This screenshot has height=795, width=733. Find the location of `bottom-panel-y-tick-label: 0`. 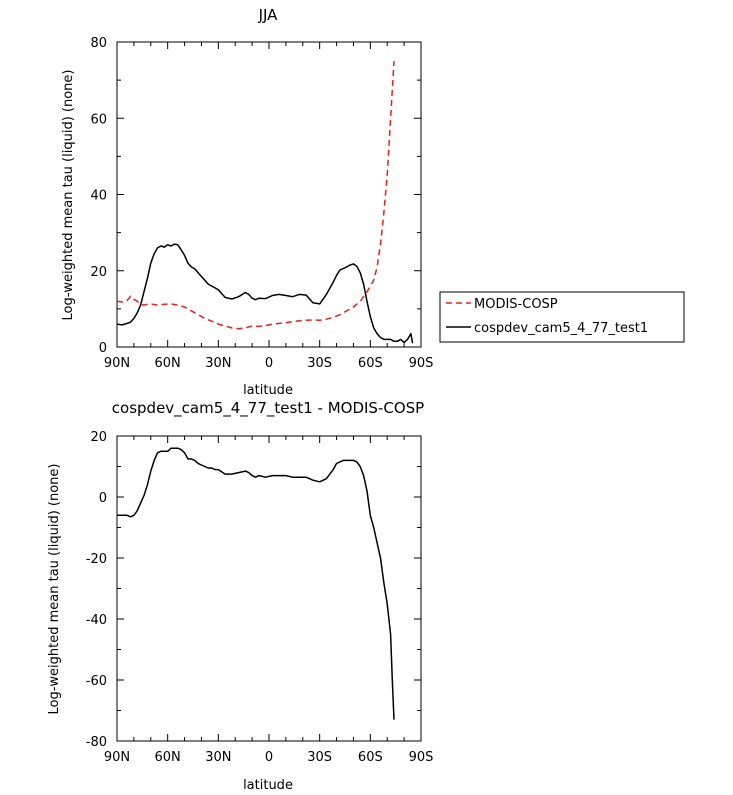

bottom-panel-y-tick-label: 0 is located at coordinates (103, 498).